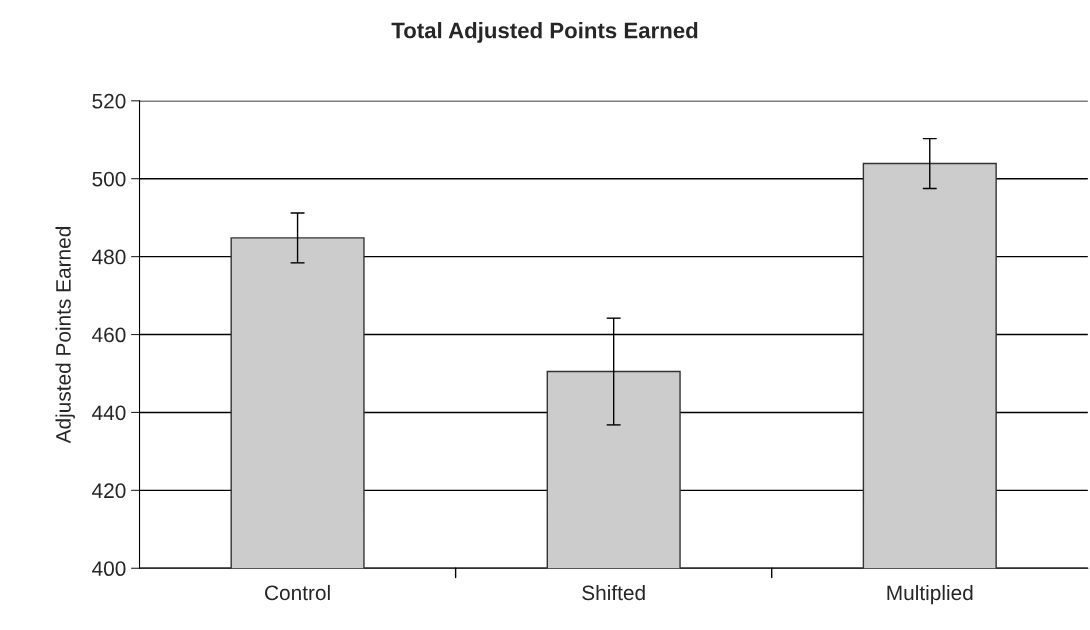  Describe the element at coordinates (930, 594) in the screenshot. I see `x-tick-label: Multiplied` at that location.